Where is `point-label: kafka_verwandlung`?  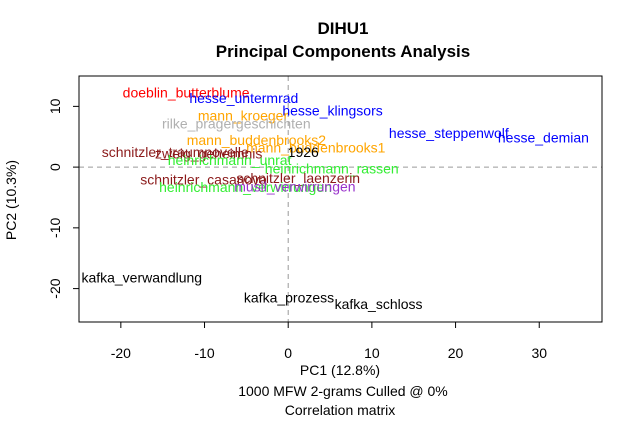 point-label: kafka_verwandlung is located at coordinates (141, 278).